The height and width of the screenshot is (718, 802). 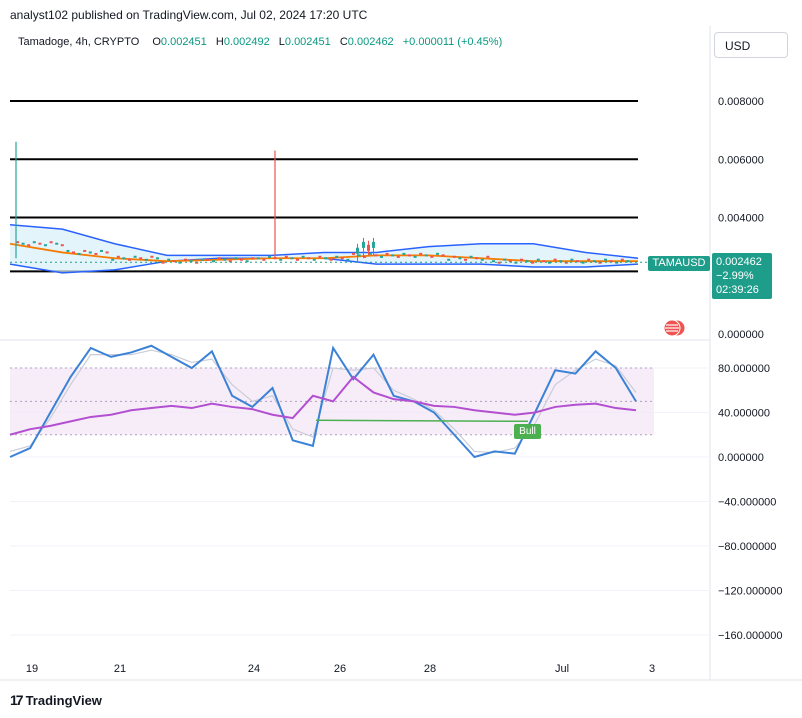 I want to click on low-value: 0.002451, so click(x=307, y=42).